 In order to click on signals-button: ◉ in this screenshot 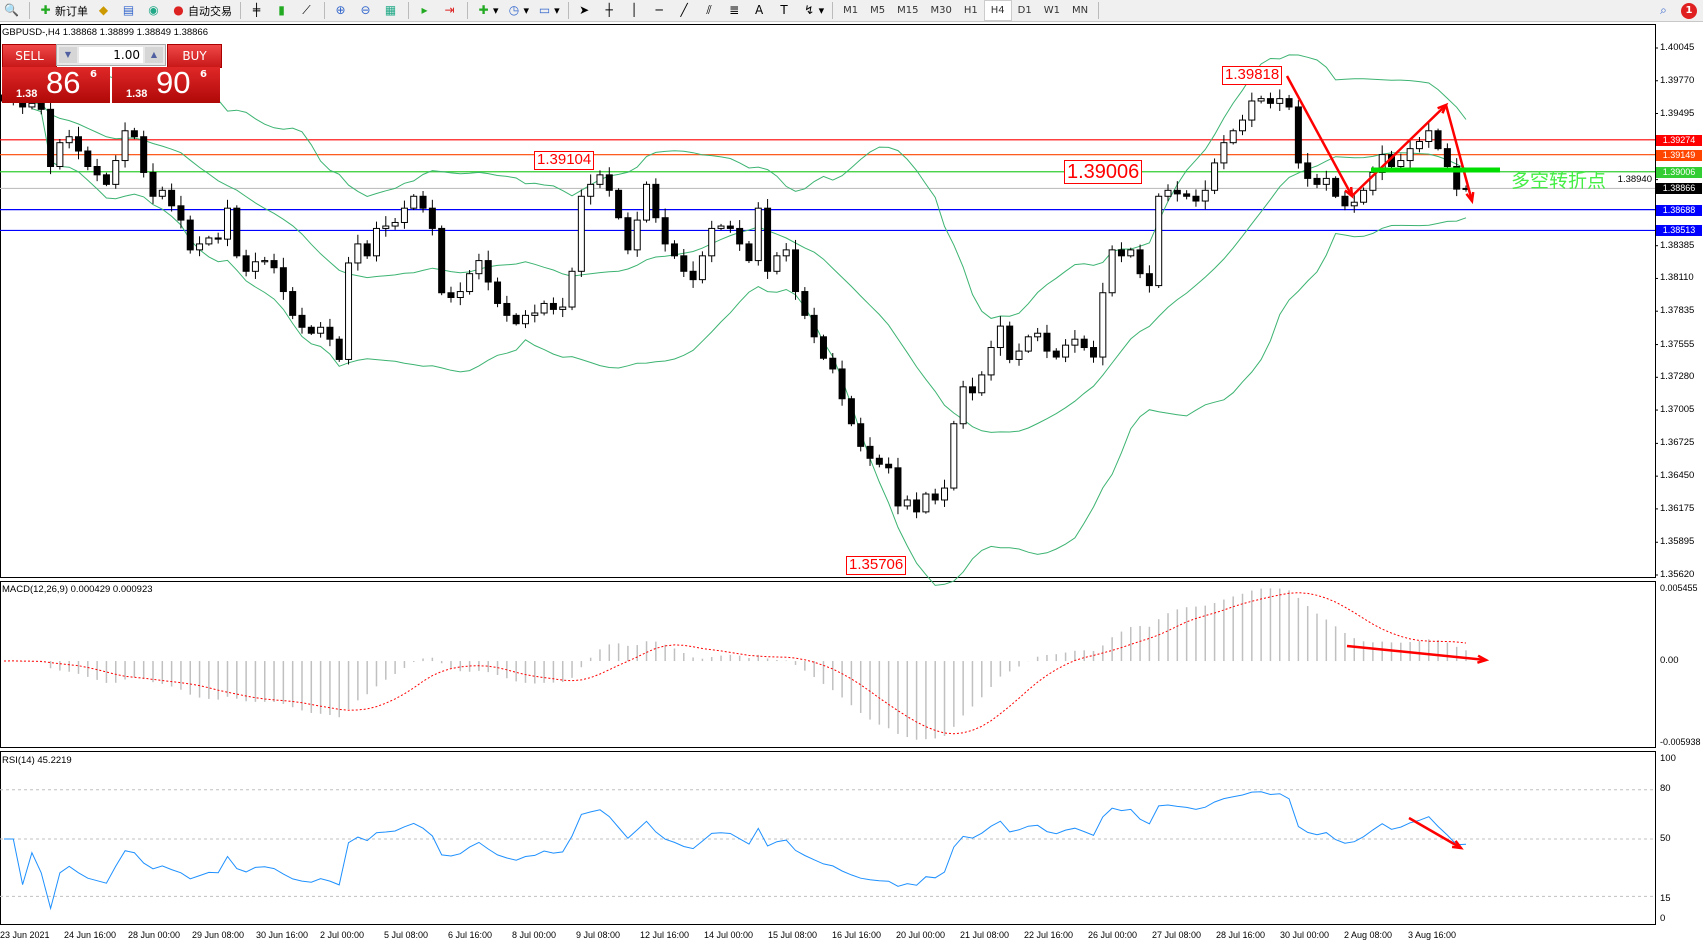, I will do `click(154, 10)`.